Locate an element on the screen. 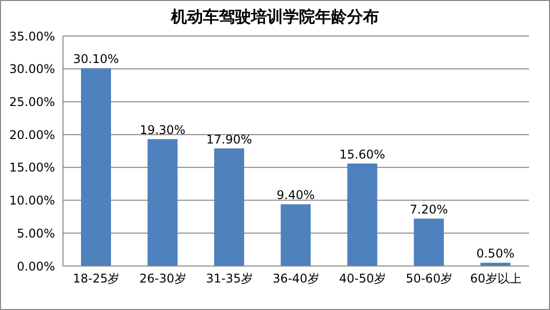 The height and width of the screenshot is (310, 550). data-label: 9.40% is located at coordinates (295, 195).